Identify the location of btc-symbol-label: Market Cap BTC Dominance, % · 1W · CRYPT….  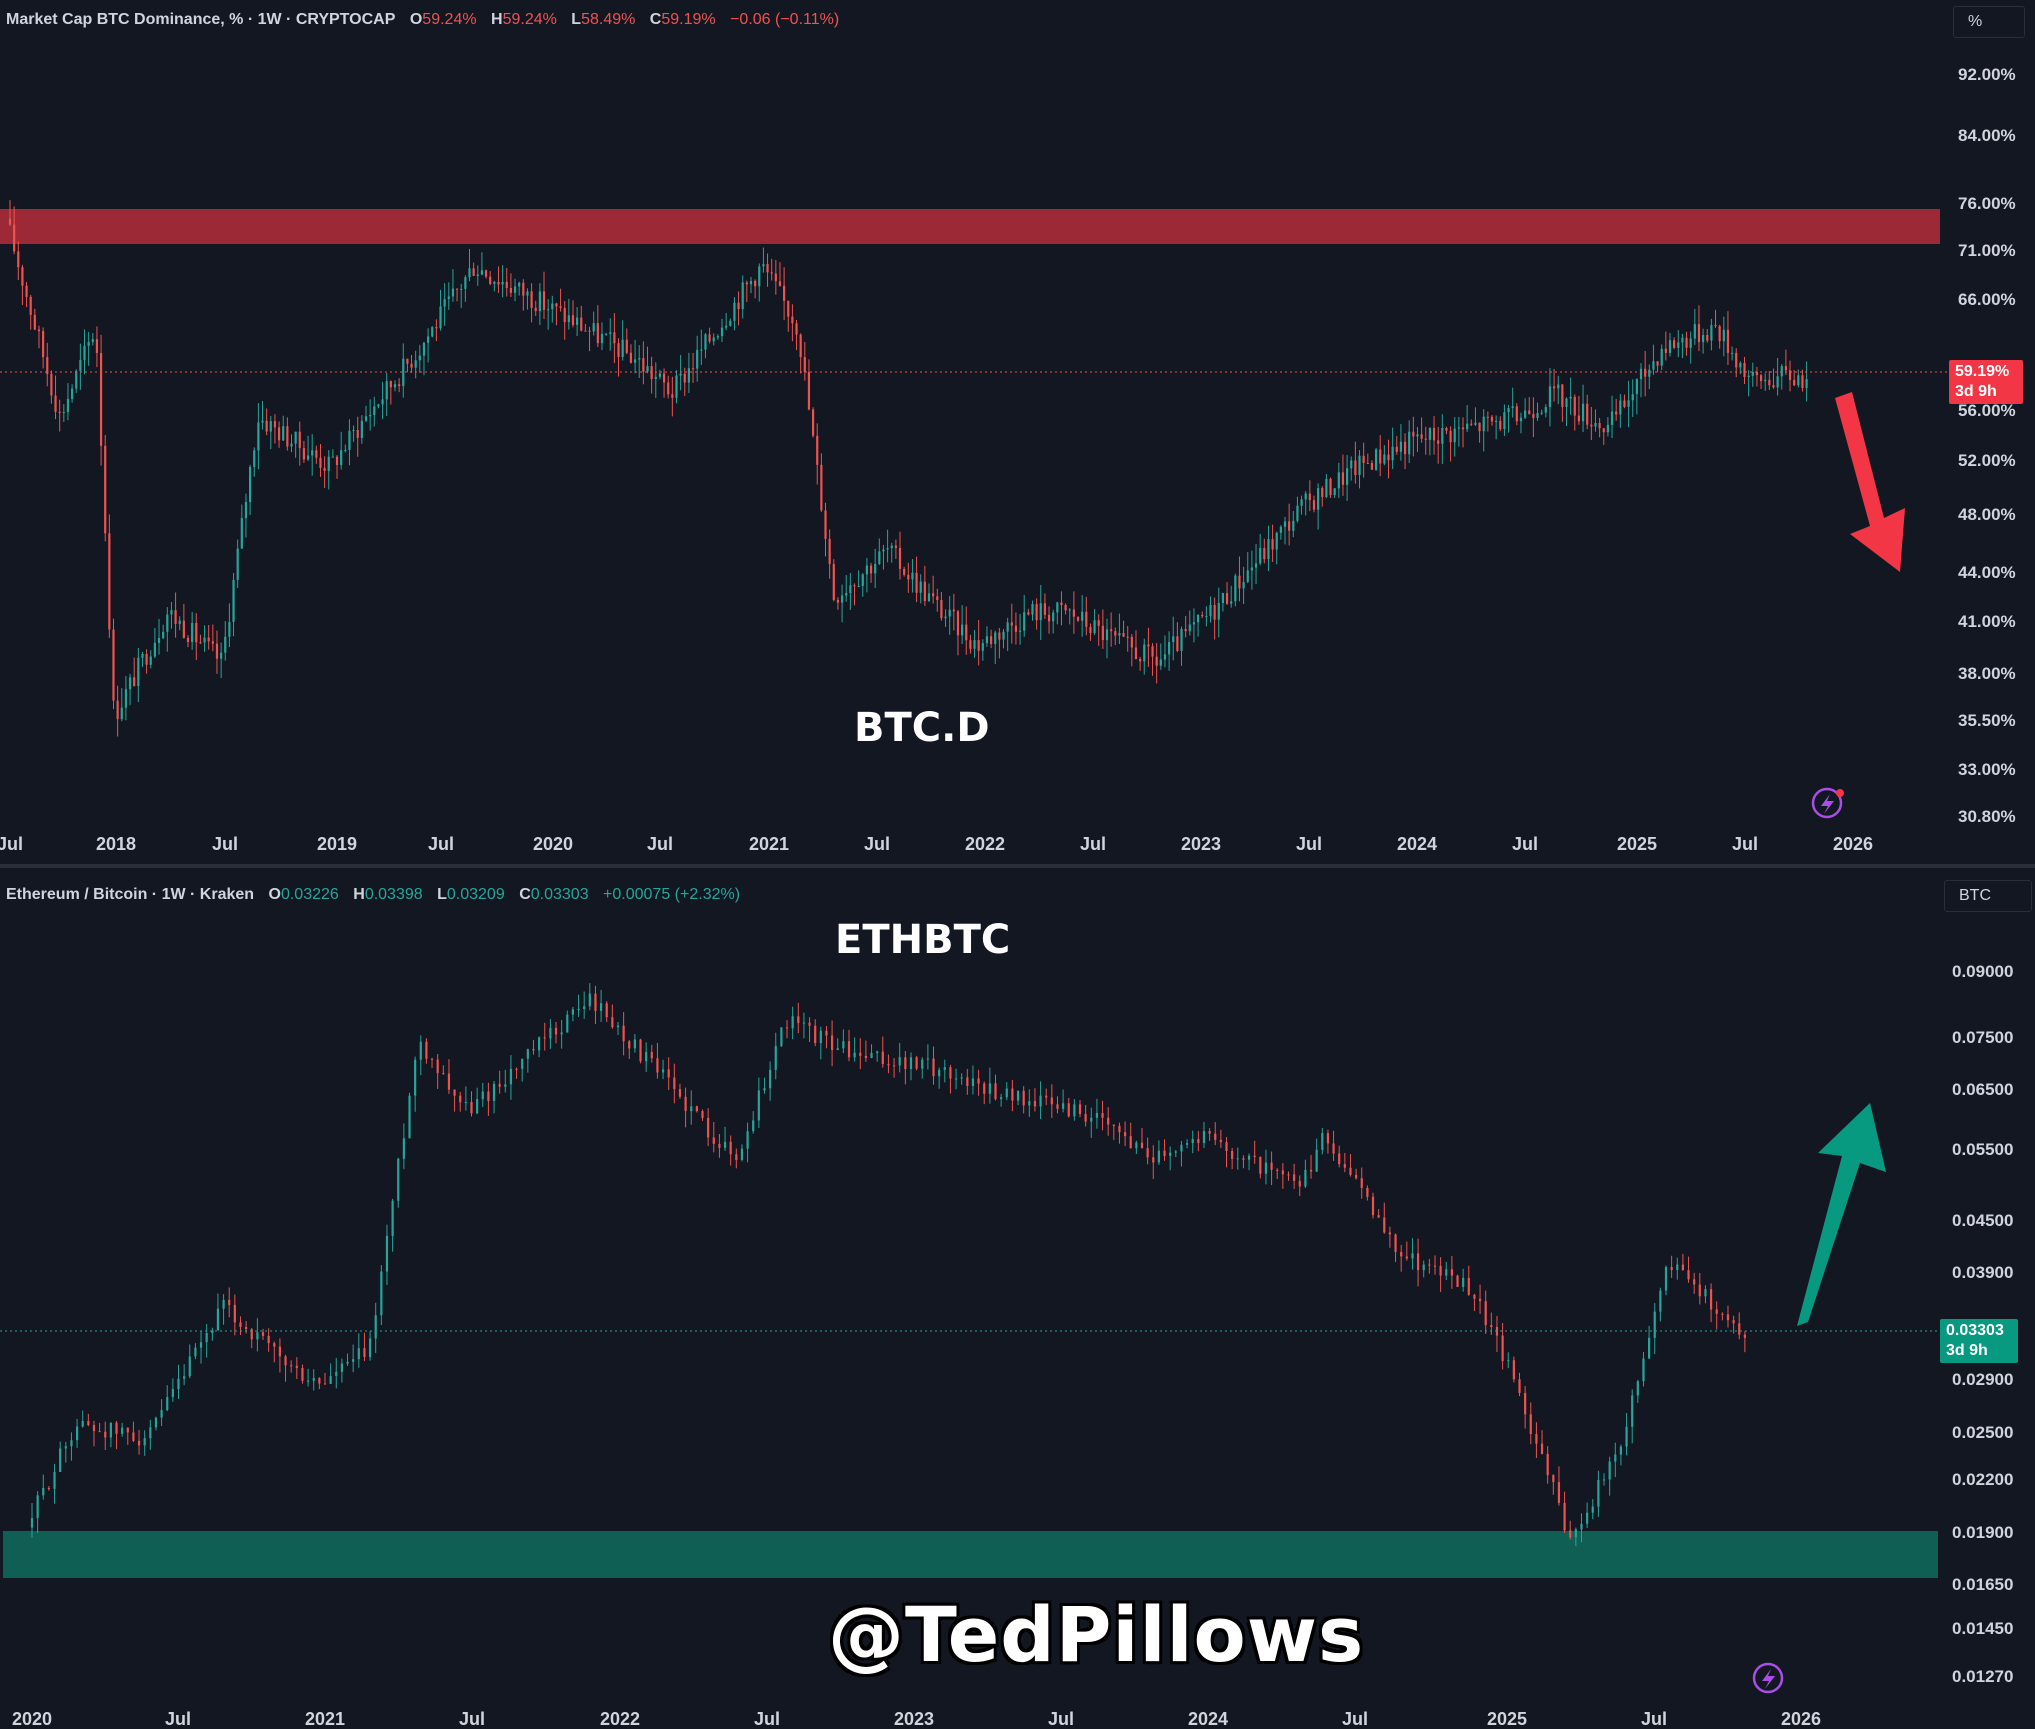
(201, 19).